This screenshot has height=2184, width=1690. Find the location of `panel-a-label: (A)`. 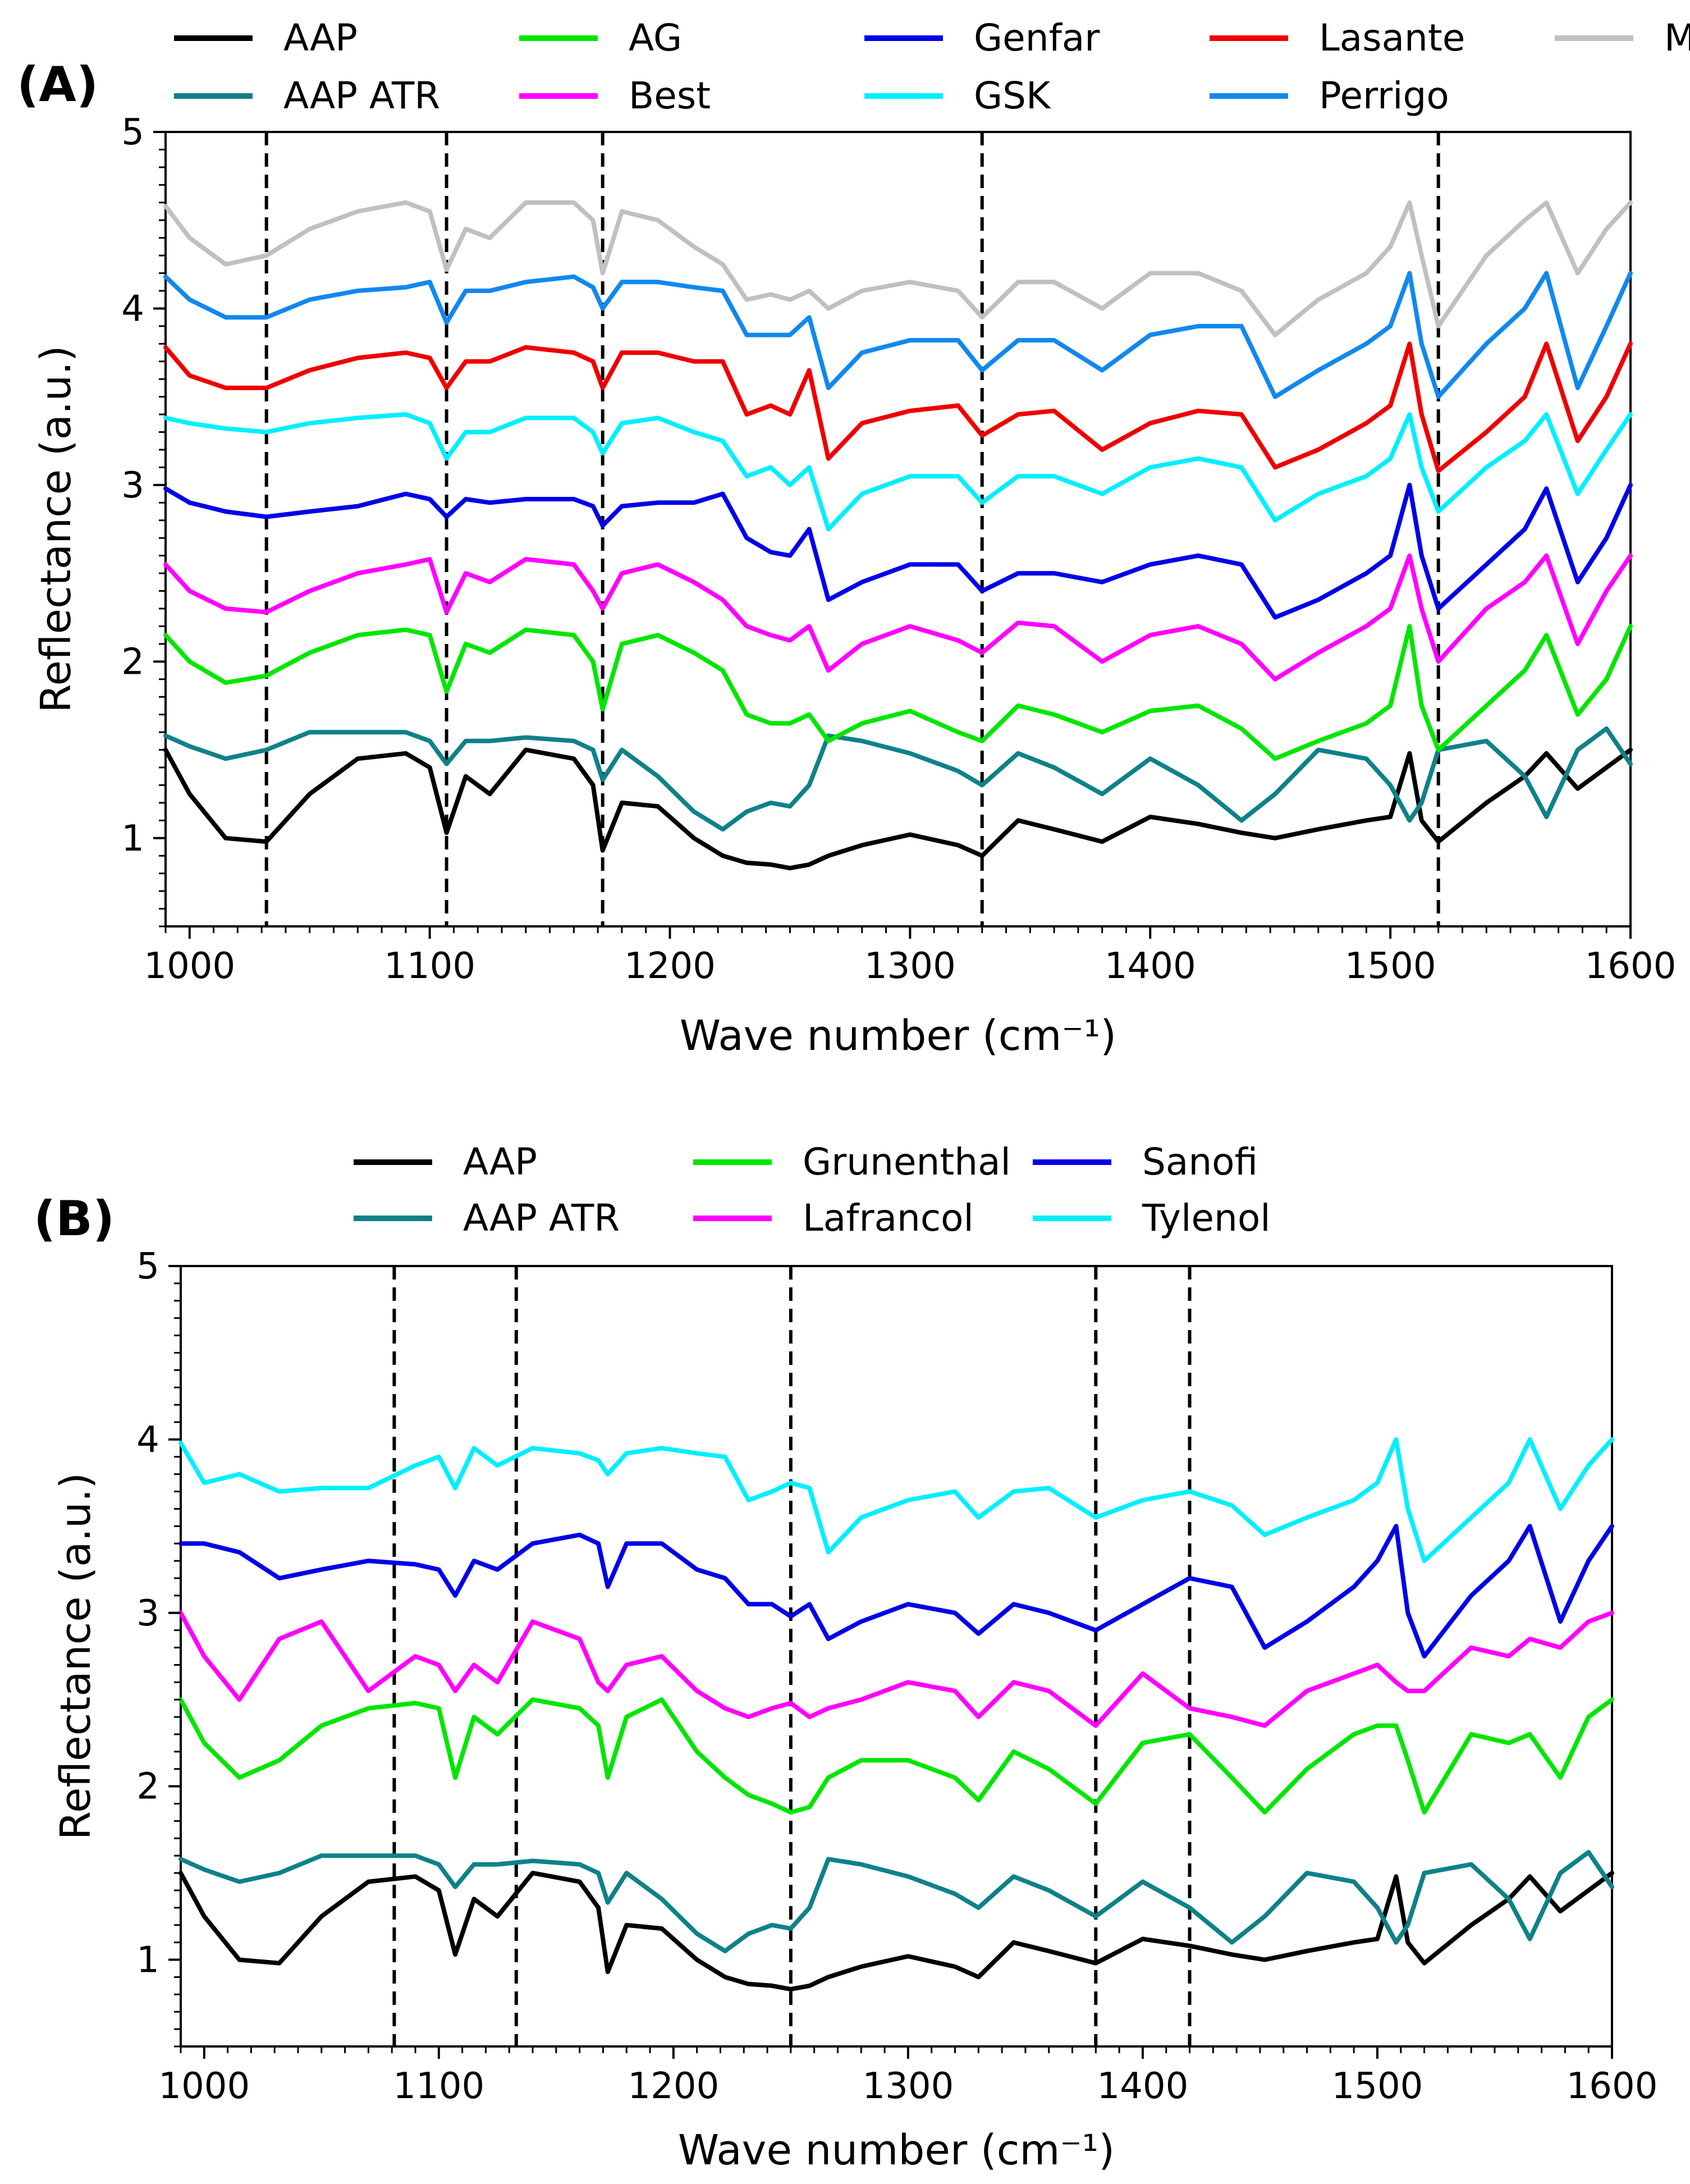

panel-a-label: (A) is located at coordinates (57, 85).